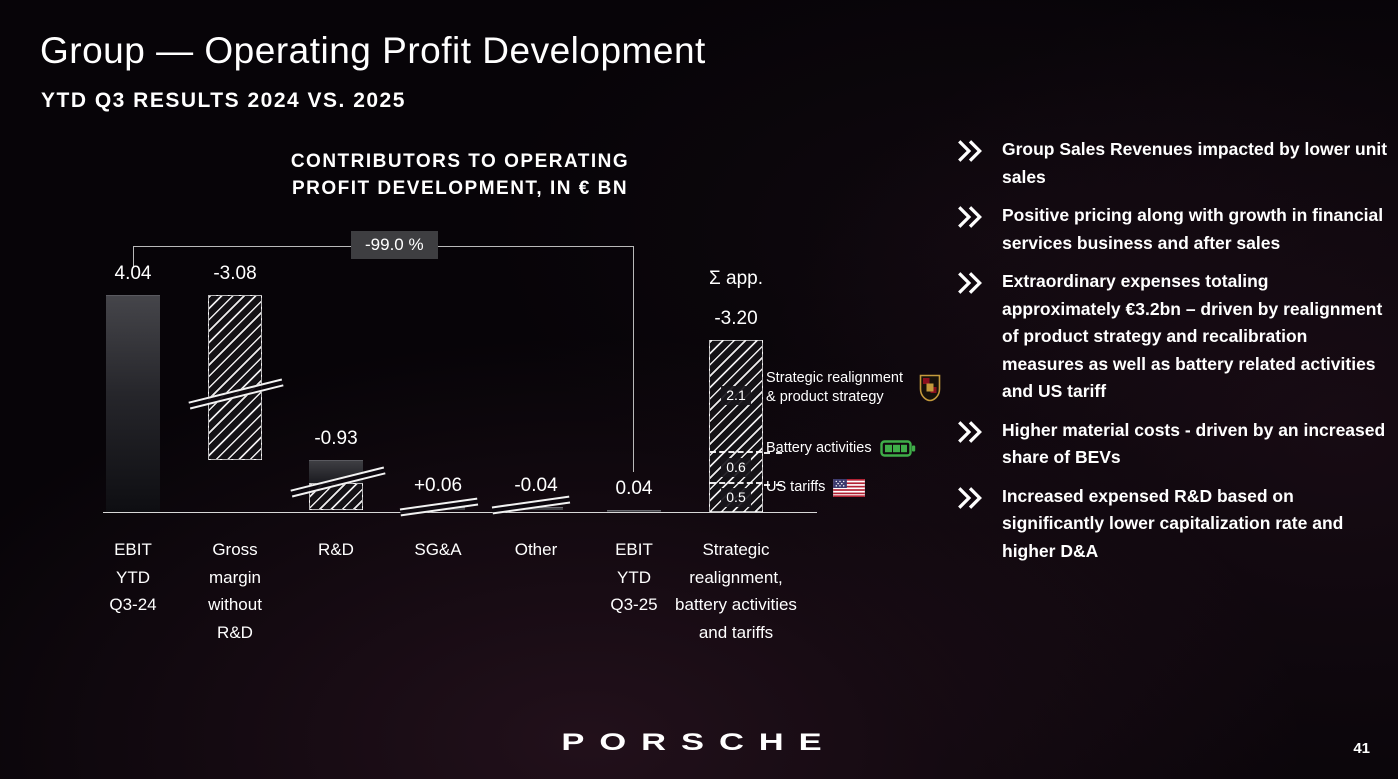  What do you see at coordinates (897, 448) in the screenshot?
I see `battery-icon` at bounding box center [897, 448].